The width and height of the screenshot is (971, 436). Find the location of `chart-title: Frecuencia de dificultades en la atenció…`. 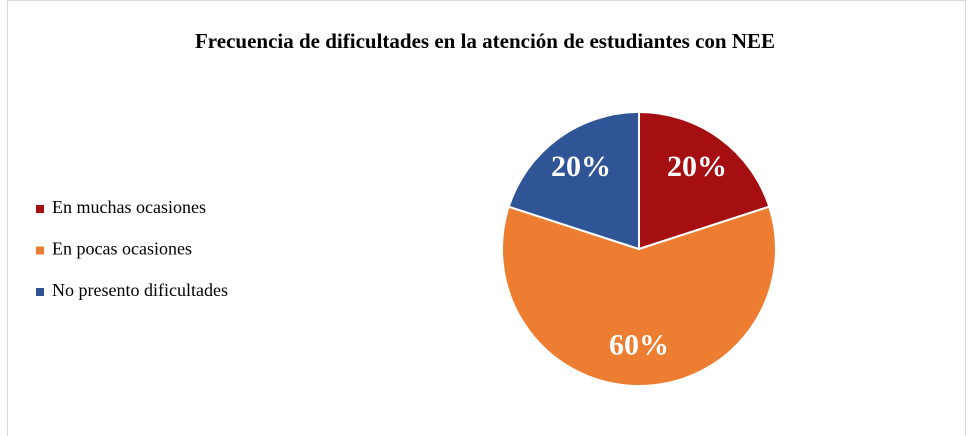

chart-title: Frecuencia de dificultades en la atenció… is located at coordinates (485, 41).